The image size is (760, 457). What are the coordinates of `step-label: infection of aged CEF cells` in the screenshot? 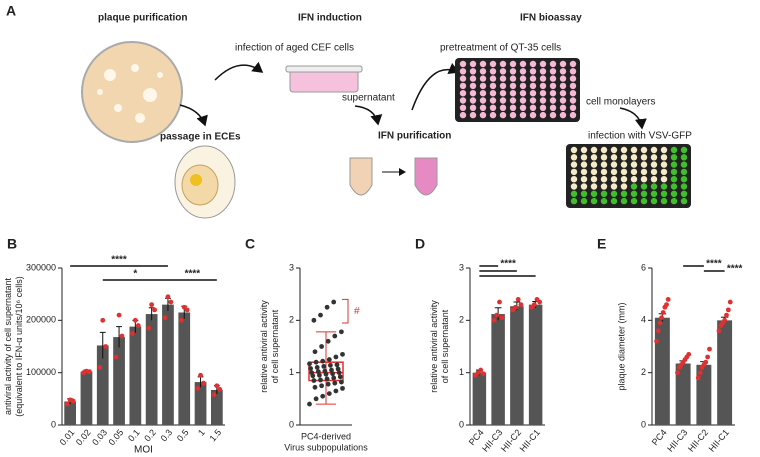 It's located at (294, 48).